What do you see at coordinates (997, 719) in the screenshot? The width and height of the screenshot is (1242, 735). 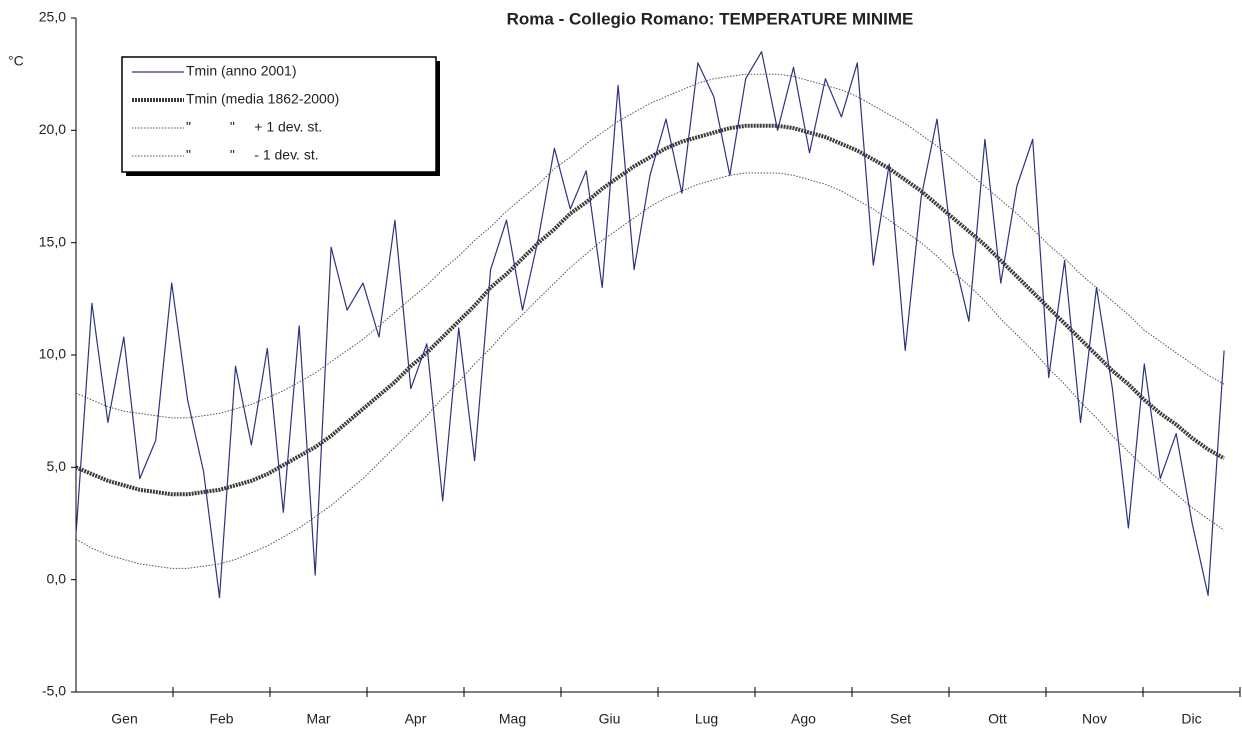 I see `x-tick-label: Ott` at bounding box center [997, 719].